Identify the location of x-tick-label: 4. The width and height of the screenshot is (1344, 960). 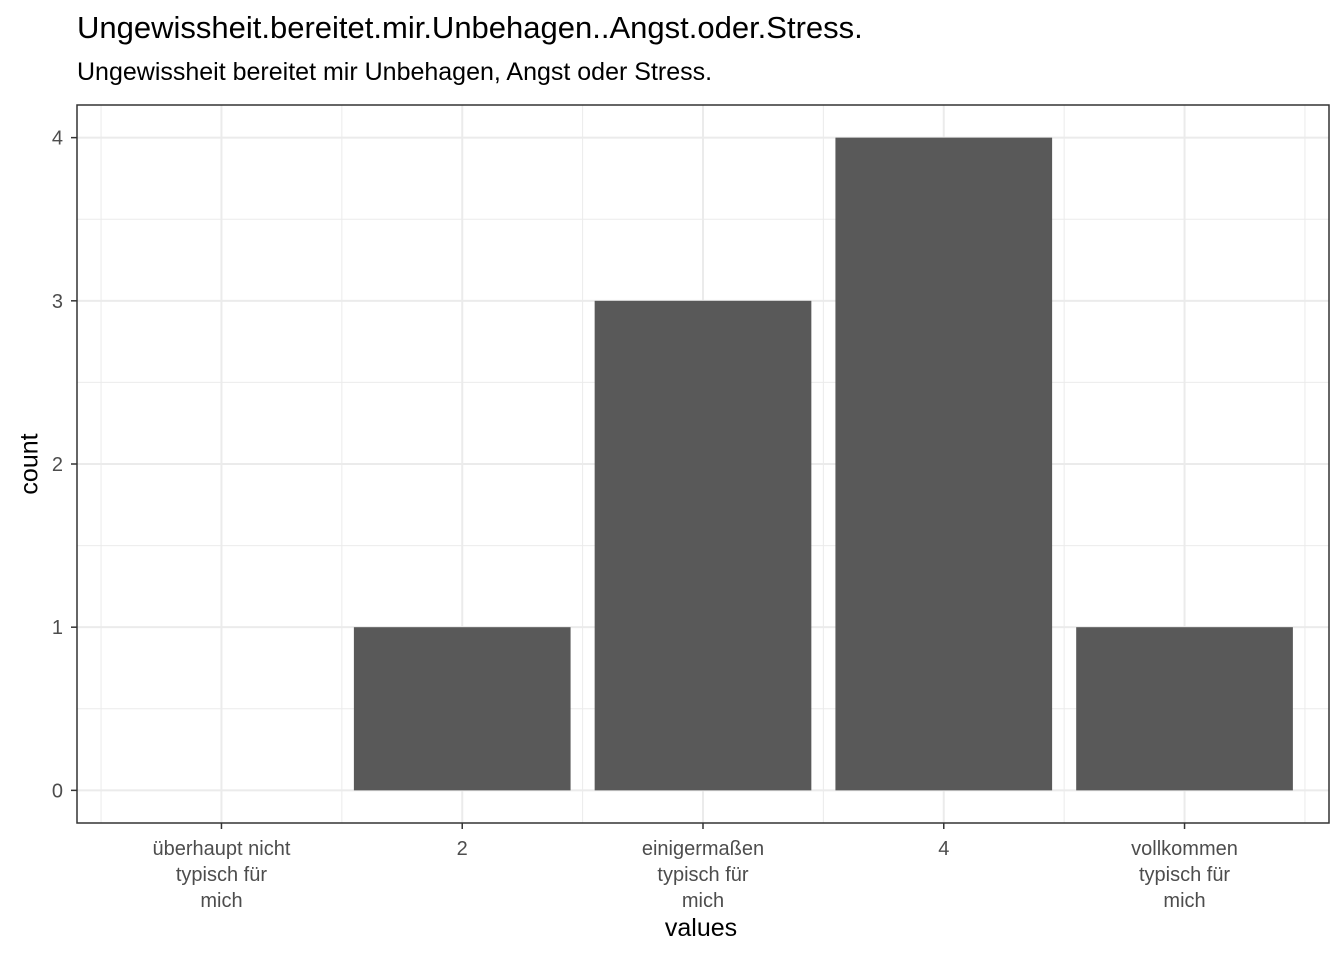
(943, 849).